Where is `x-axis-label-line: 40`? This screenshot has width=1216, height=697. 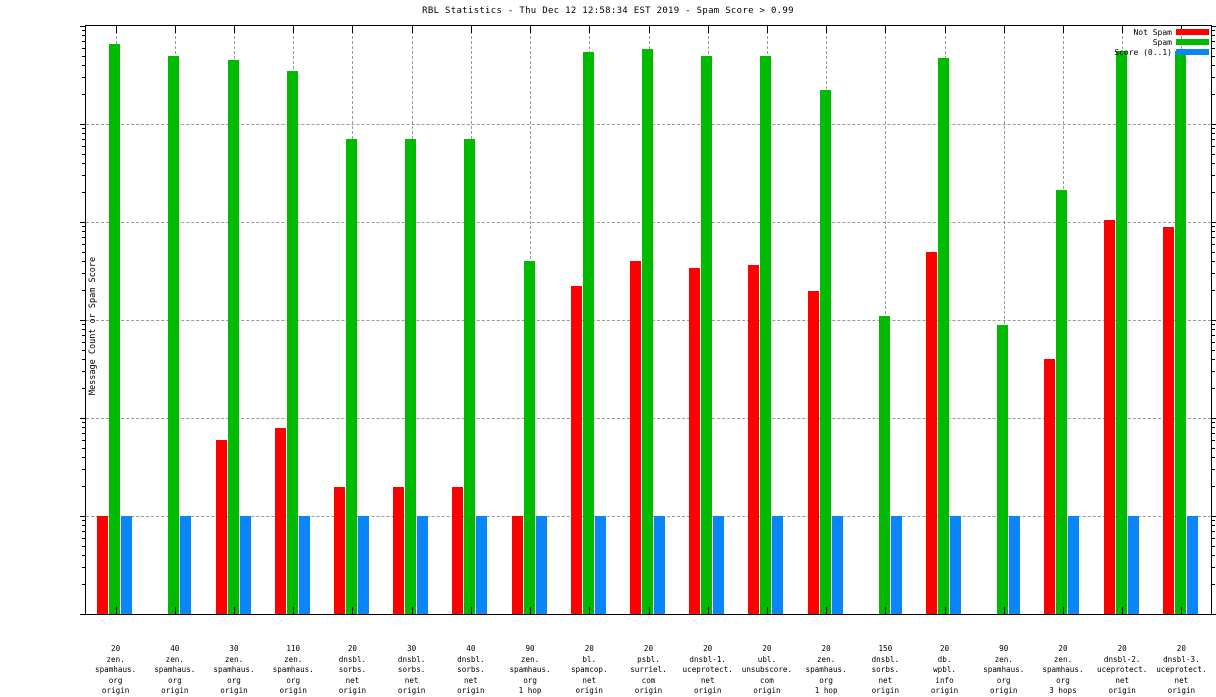
x-axis-label-line: 40 is located at coordinates (471, 648).